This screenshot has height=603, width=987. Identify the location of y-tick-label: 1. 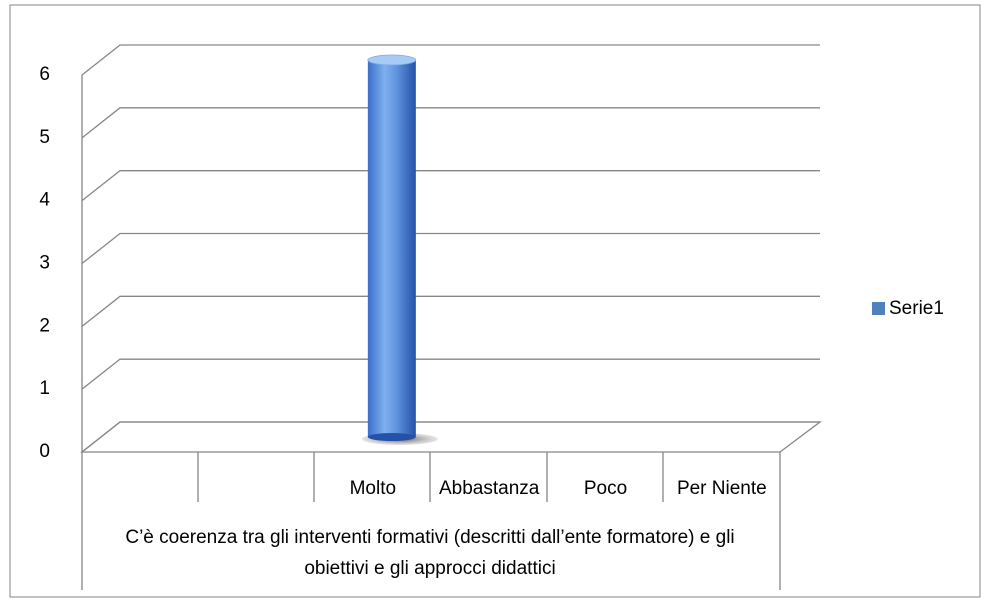
(44, 388).